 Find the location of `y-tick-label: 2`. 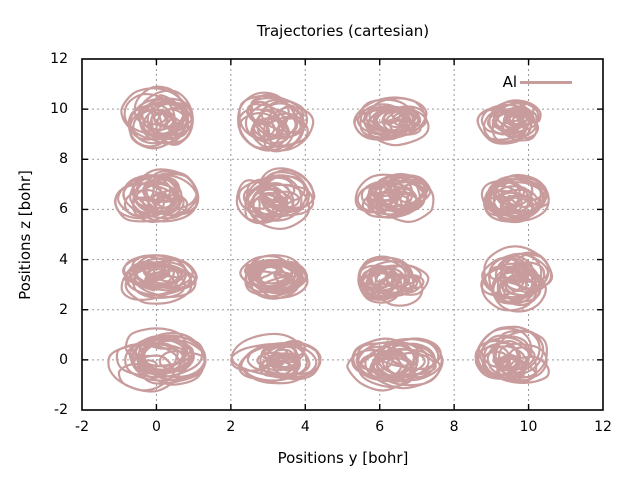

y-tick-label: 2 is located at coordinates (63, 309).